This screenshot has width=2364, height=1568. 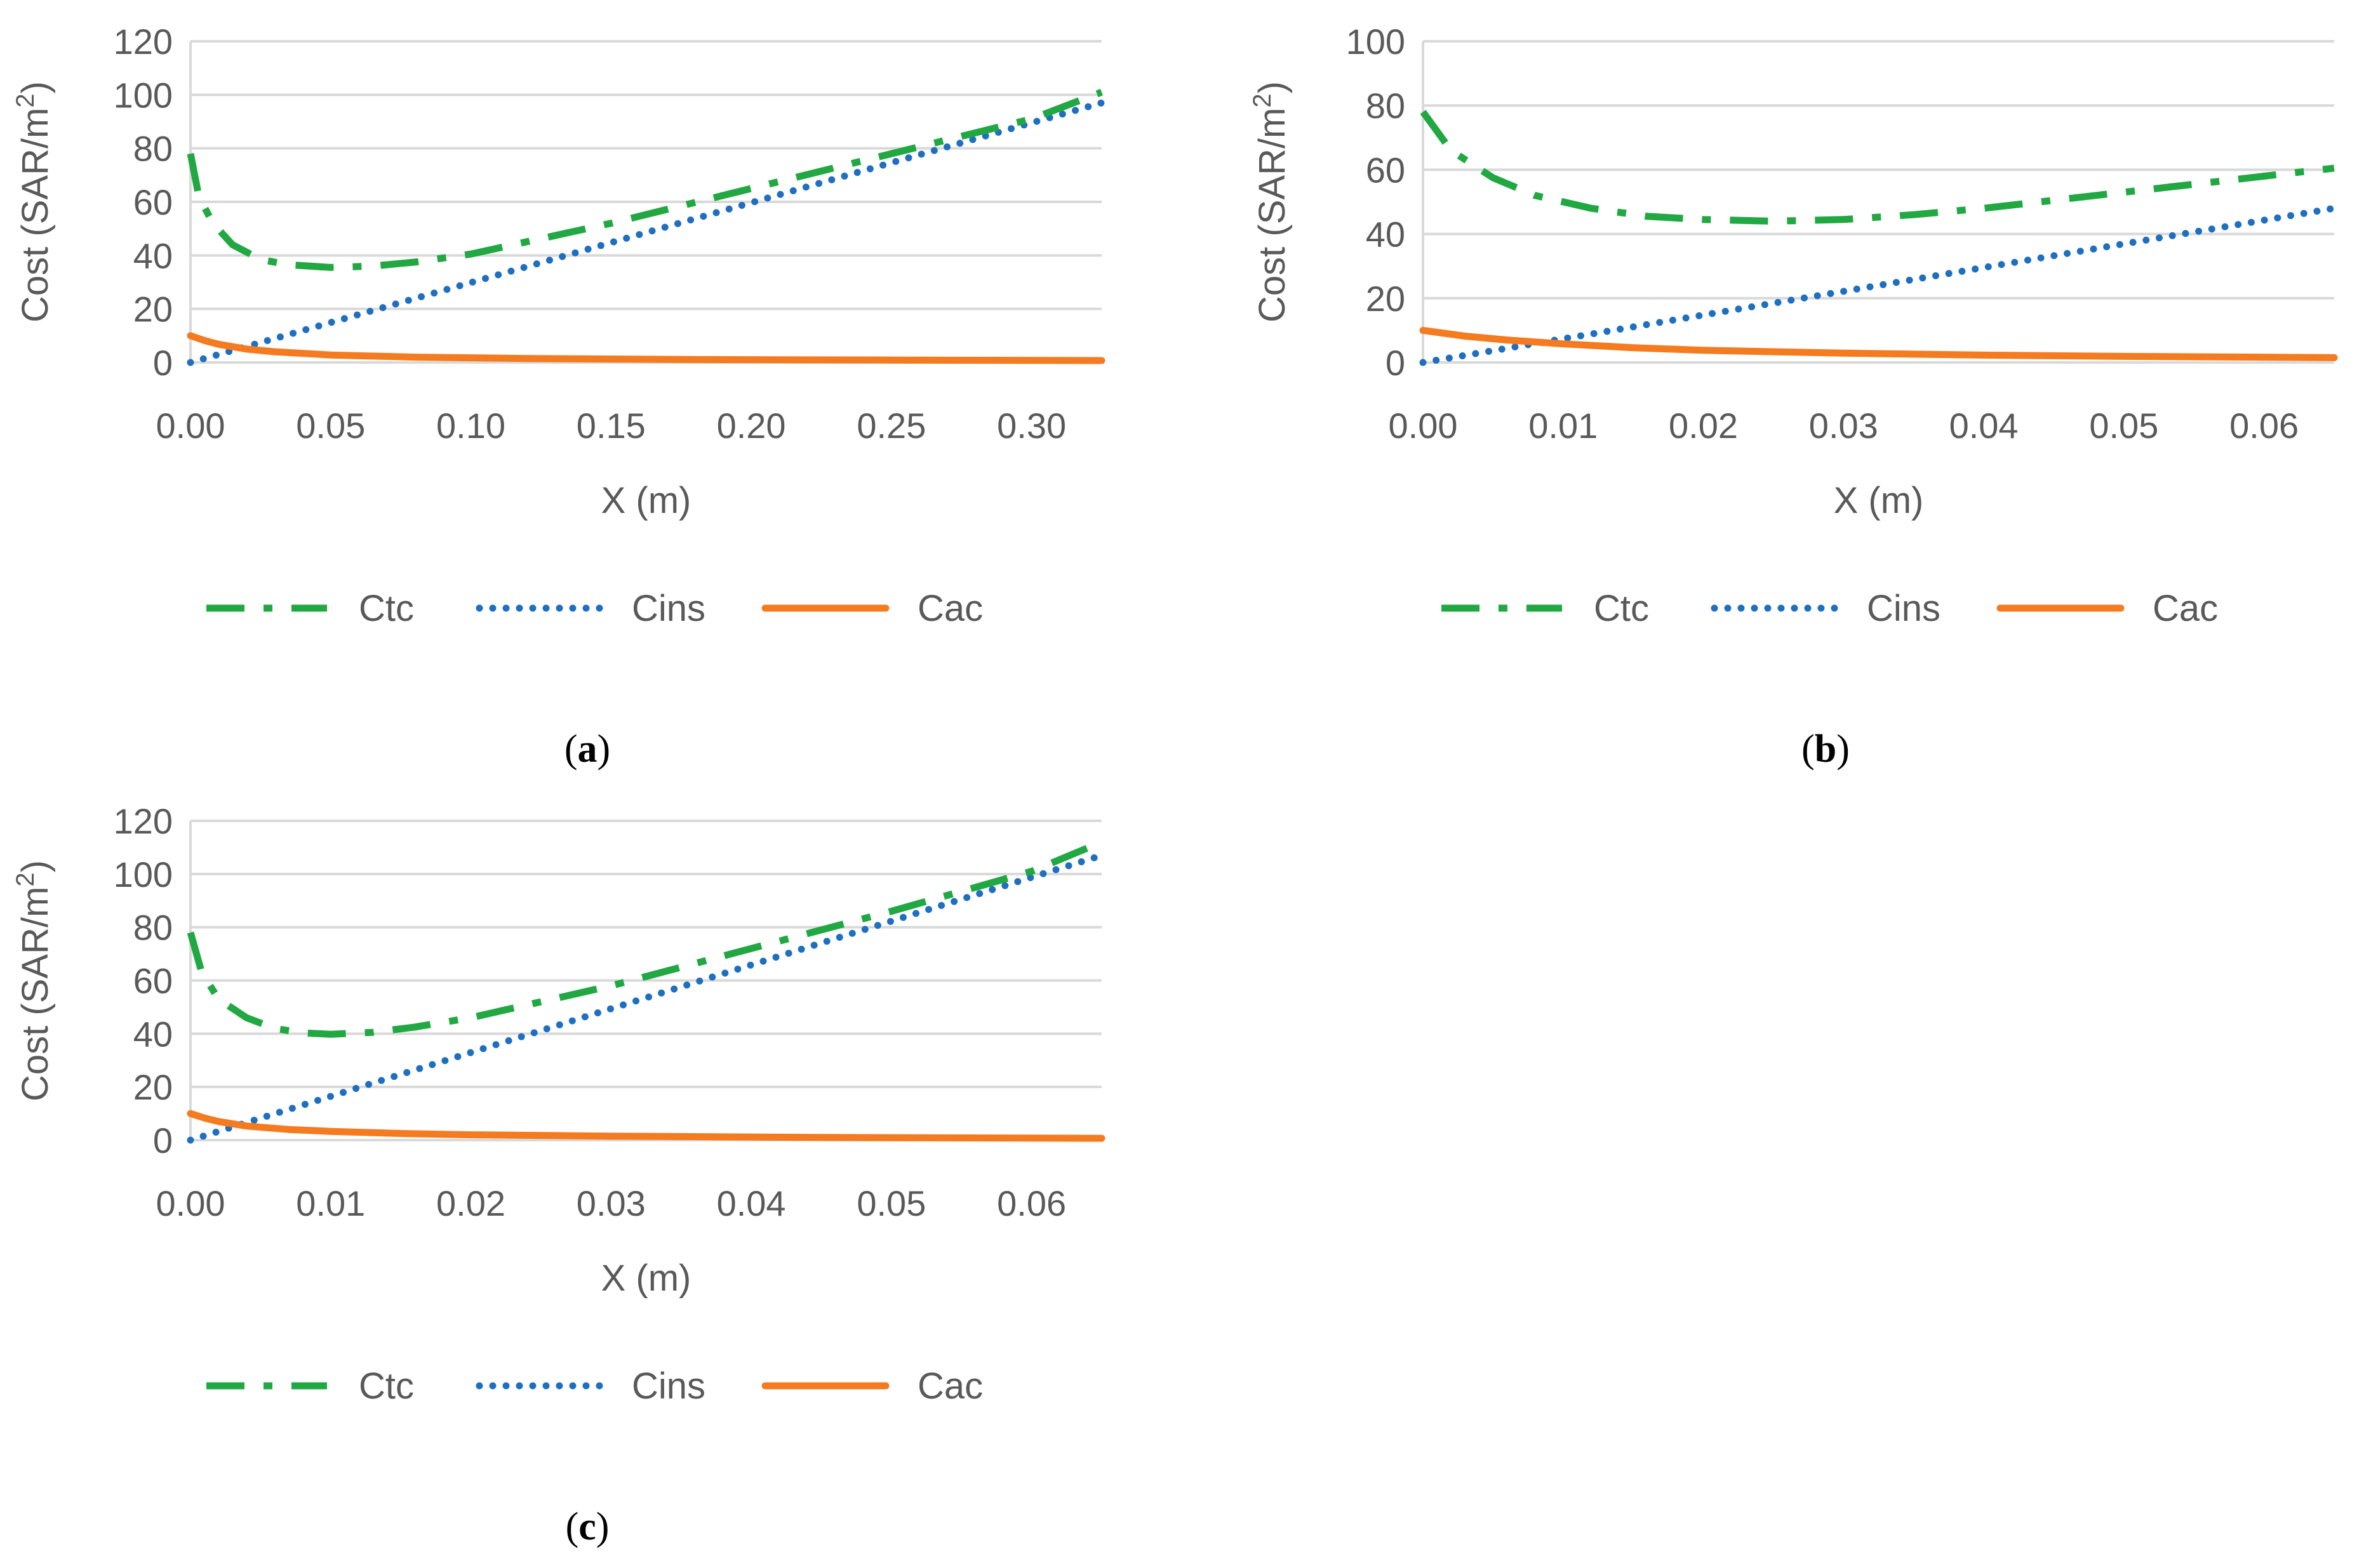 What do you see at coordinates (751, 426) in the screenshot?
I see `x-tick-label: 0.20` at bounding box center [751, 426].